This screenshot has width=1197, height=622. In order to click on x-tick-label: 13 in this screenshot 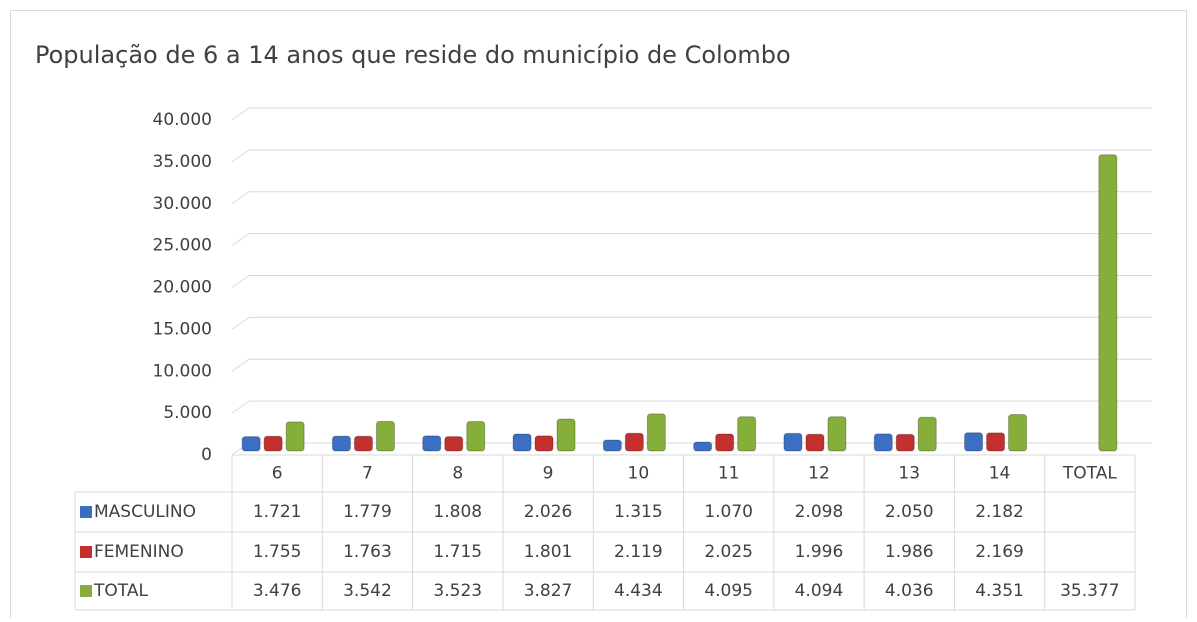, I will do `click(909, 474)`.